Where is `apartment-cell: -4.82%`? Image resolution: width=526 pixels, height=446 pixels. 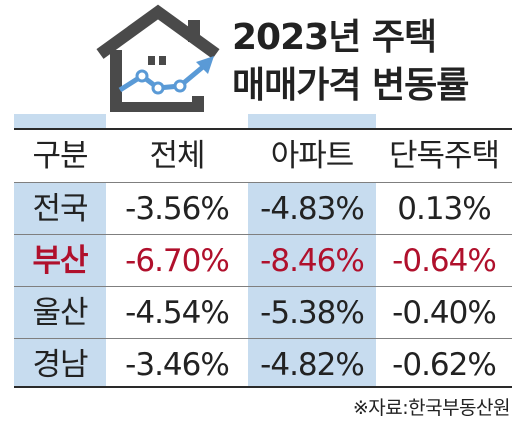
apartment-cell: -4.82% is located at coordinates (312, 365).